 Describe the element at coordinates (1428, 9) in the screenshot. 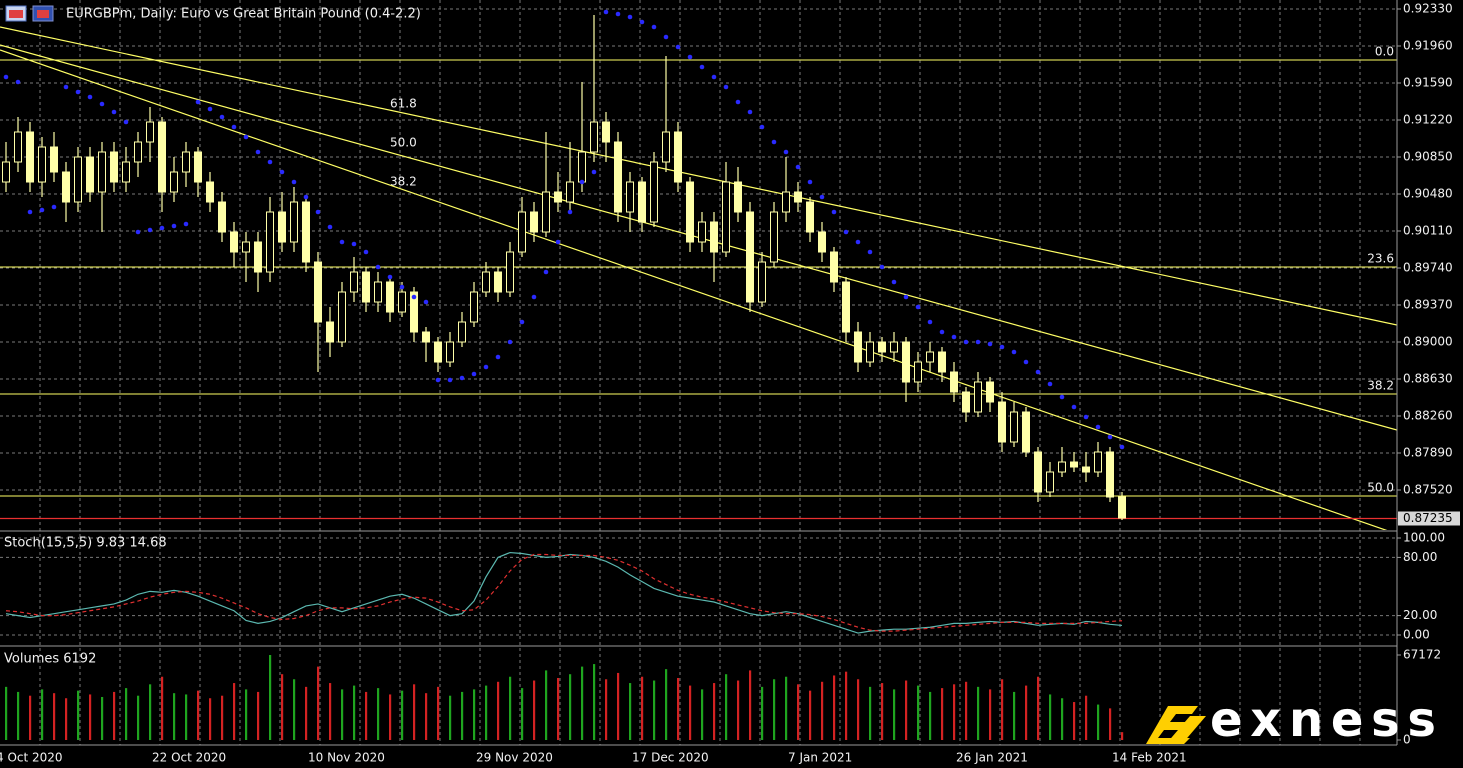

I see `y-tick-label: 0.92330` at that location.